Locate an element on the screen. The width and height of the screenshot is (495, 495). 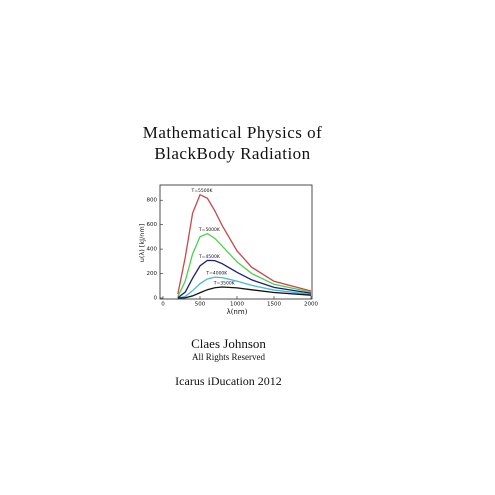
rights: All Rights Reserved is located at coordinates (228, 357).